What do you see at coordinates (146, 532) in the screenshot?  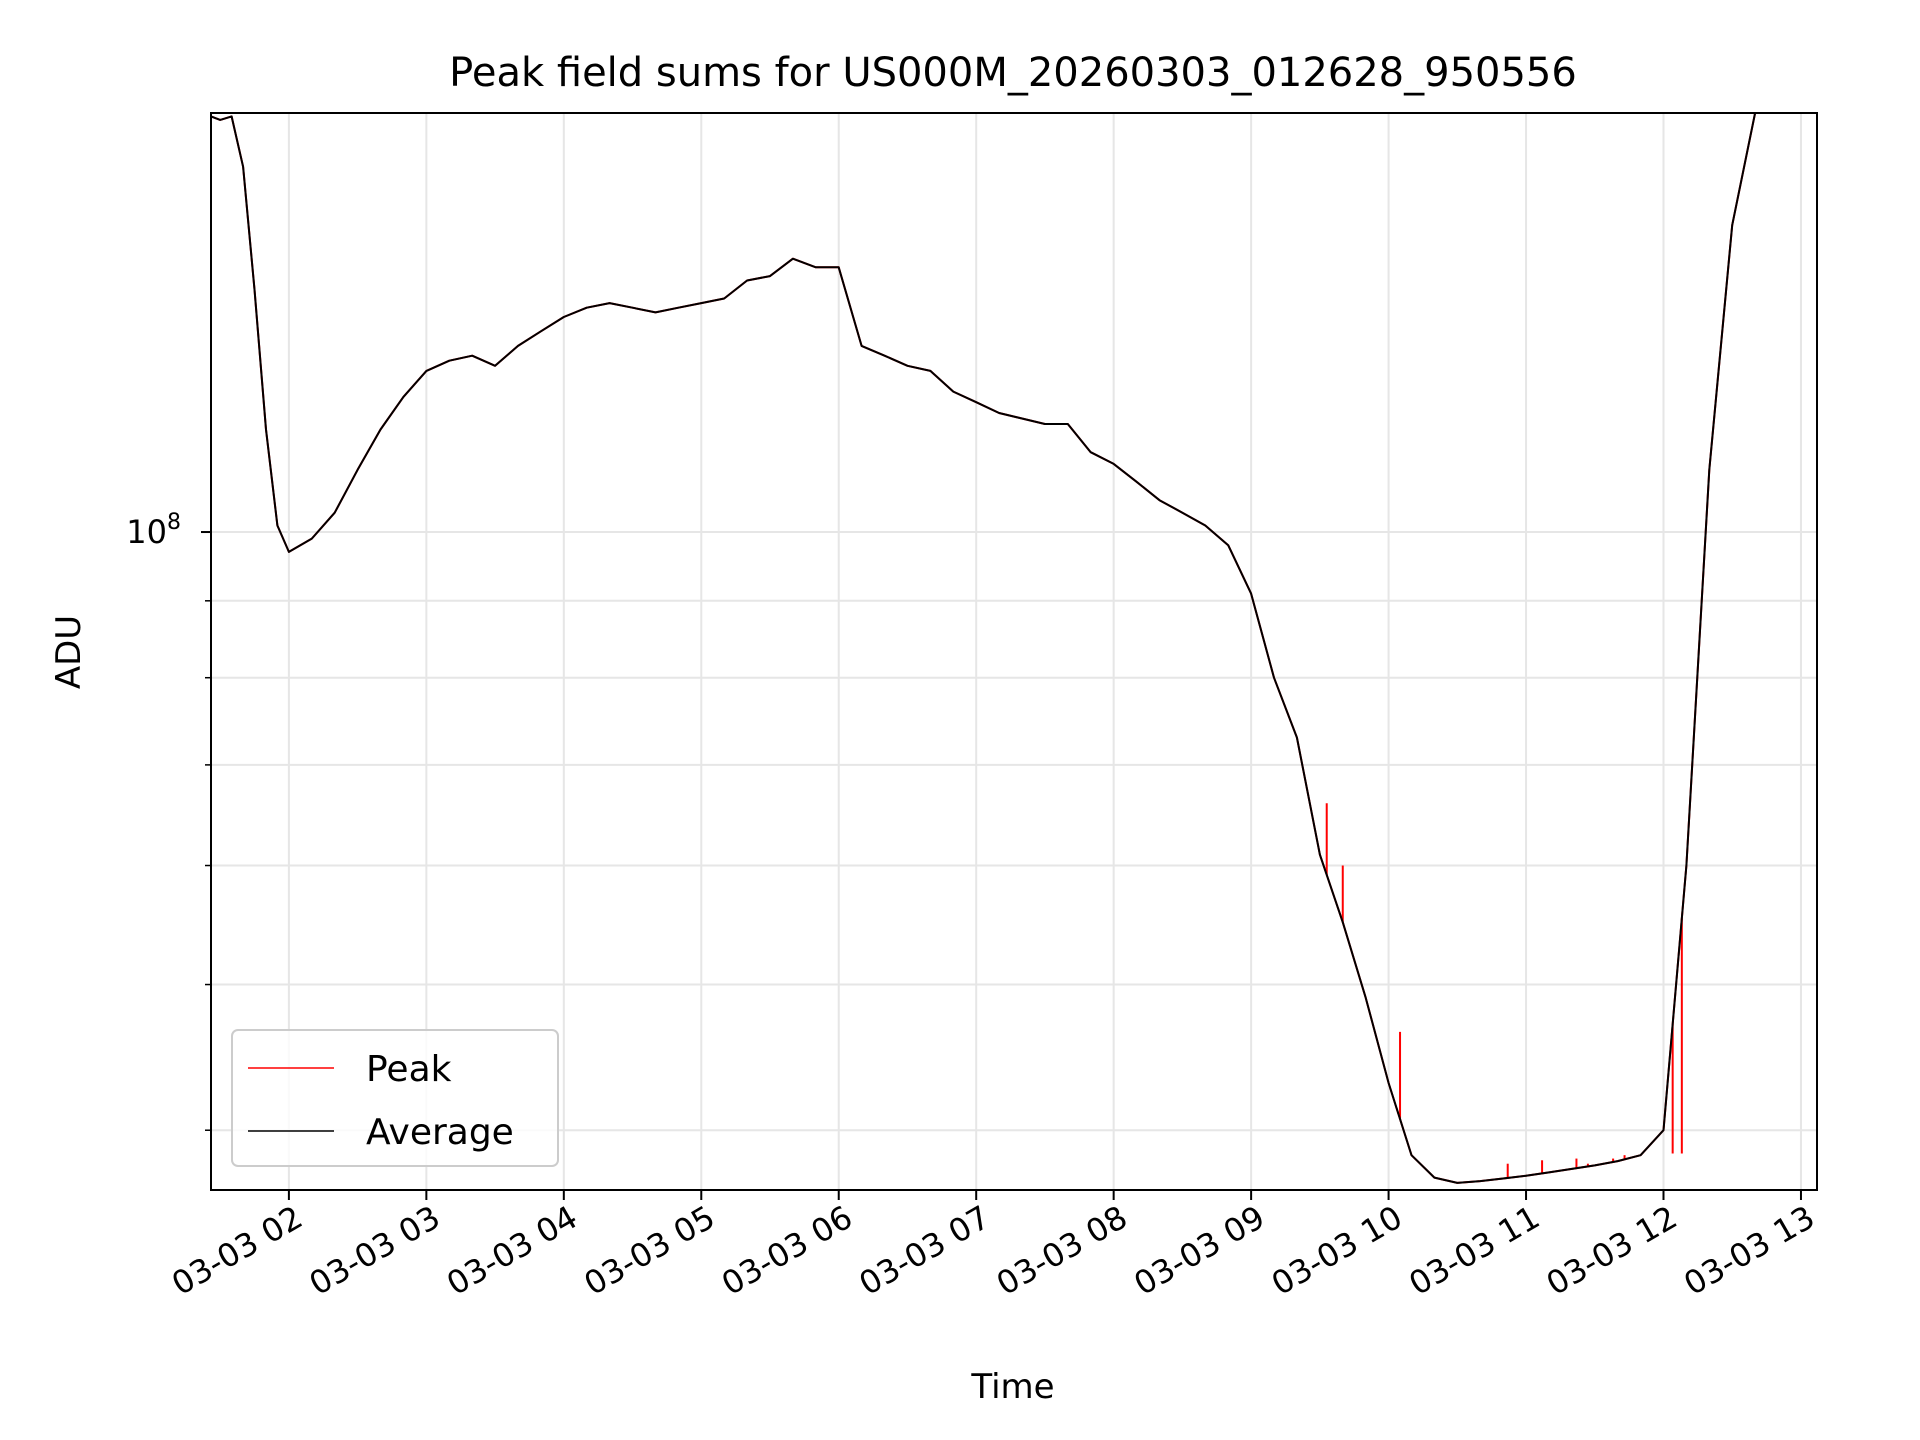 I see `y-tick-label-base: 10` at bounding box center [146, 532].